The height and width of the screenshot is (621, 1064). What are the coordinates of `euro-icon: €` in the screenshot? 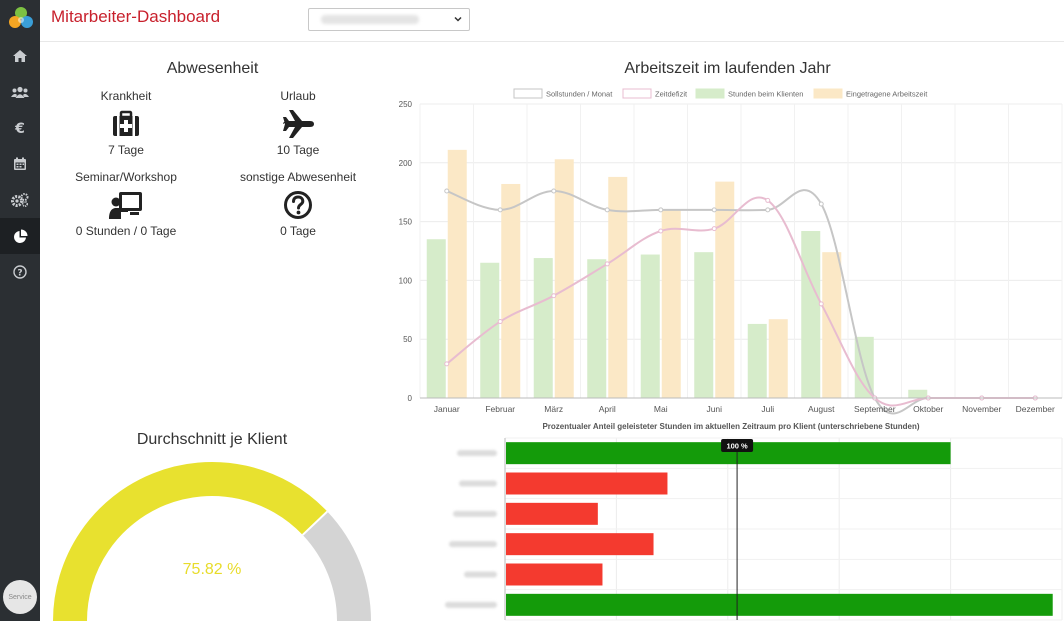 It's located at (19, 128).